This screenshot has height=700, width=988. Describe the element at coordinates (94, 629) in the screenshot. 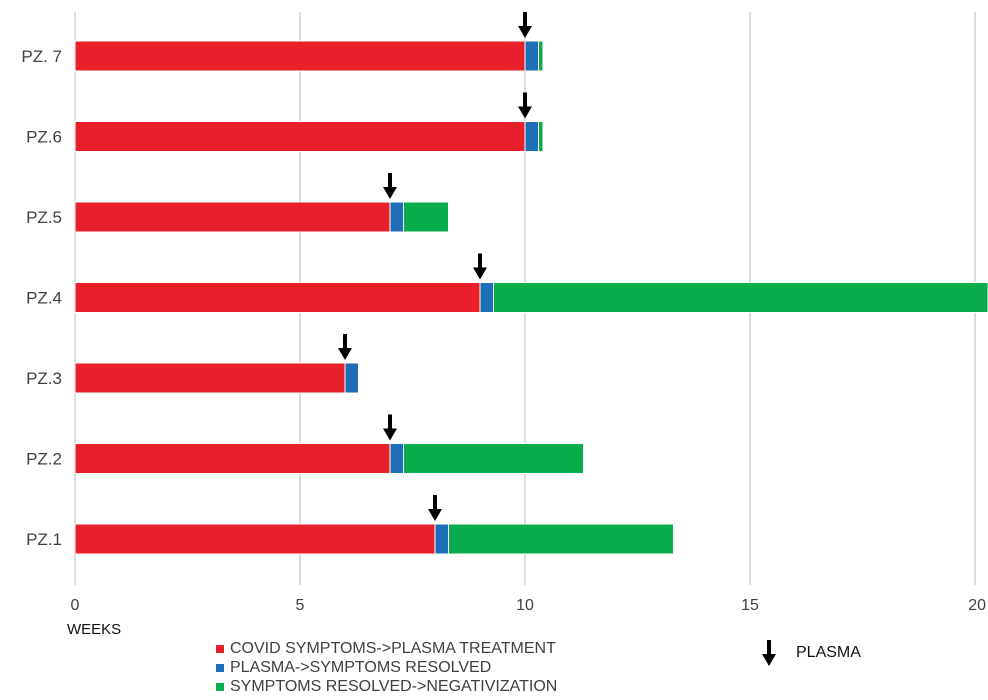

I see `x-axis-label: WEEKS` at that location.